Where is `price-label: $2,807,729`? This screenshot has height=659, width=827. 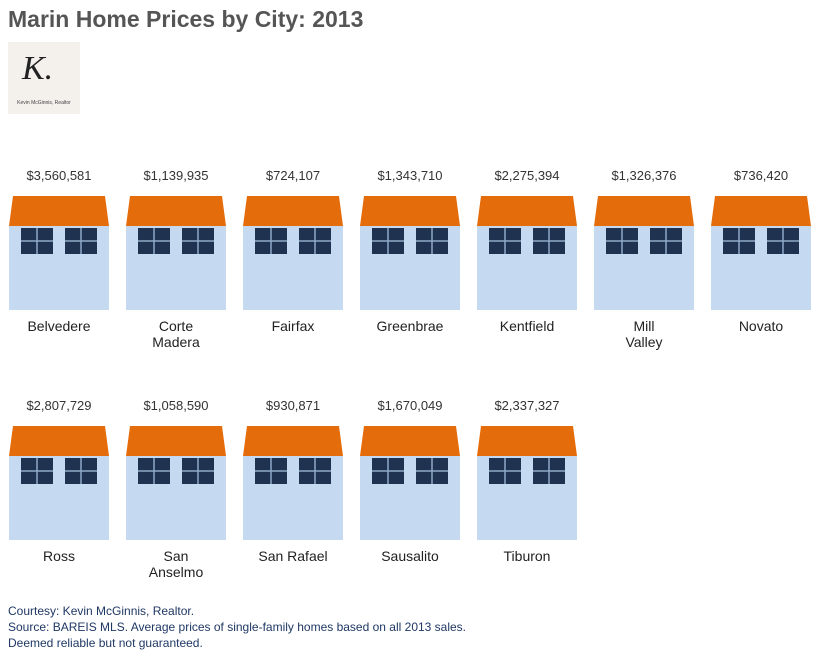 price-label: $2,807,729 is located at coordinates (59, 405).